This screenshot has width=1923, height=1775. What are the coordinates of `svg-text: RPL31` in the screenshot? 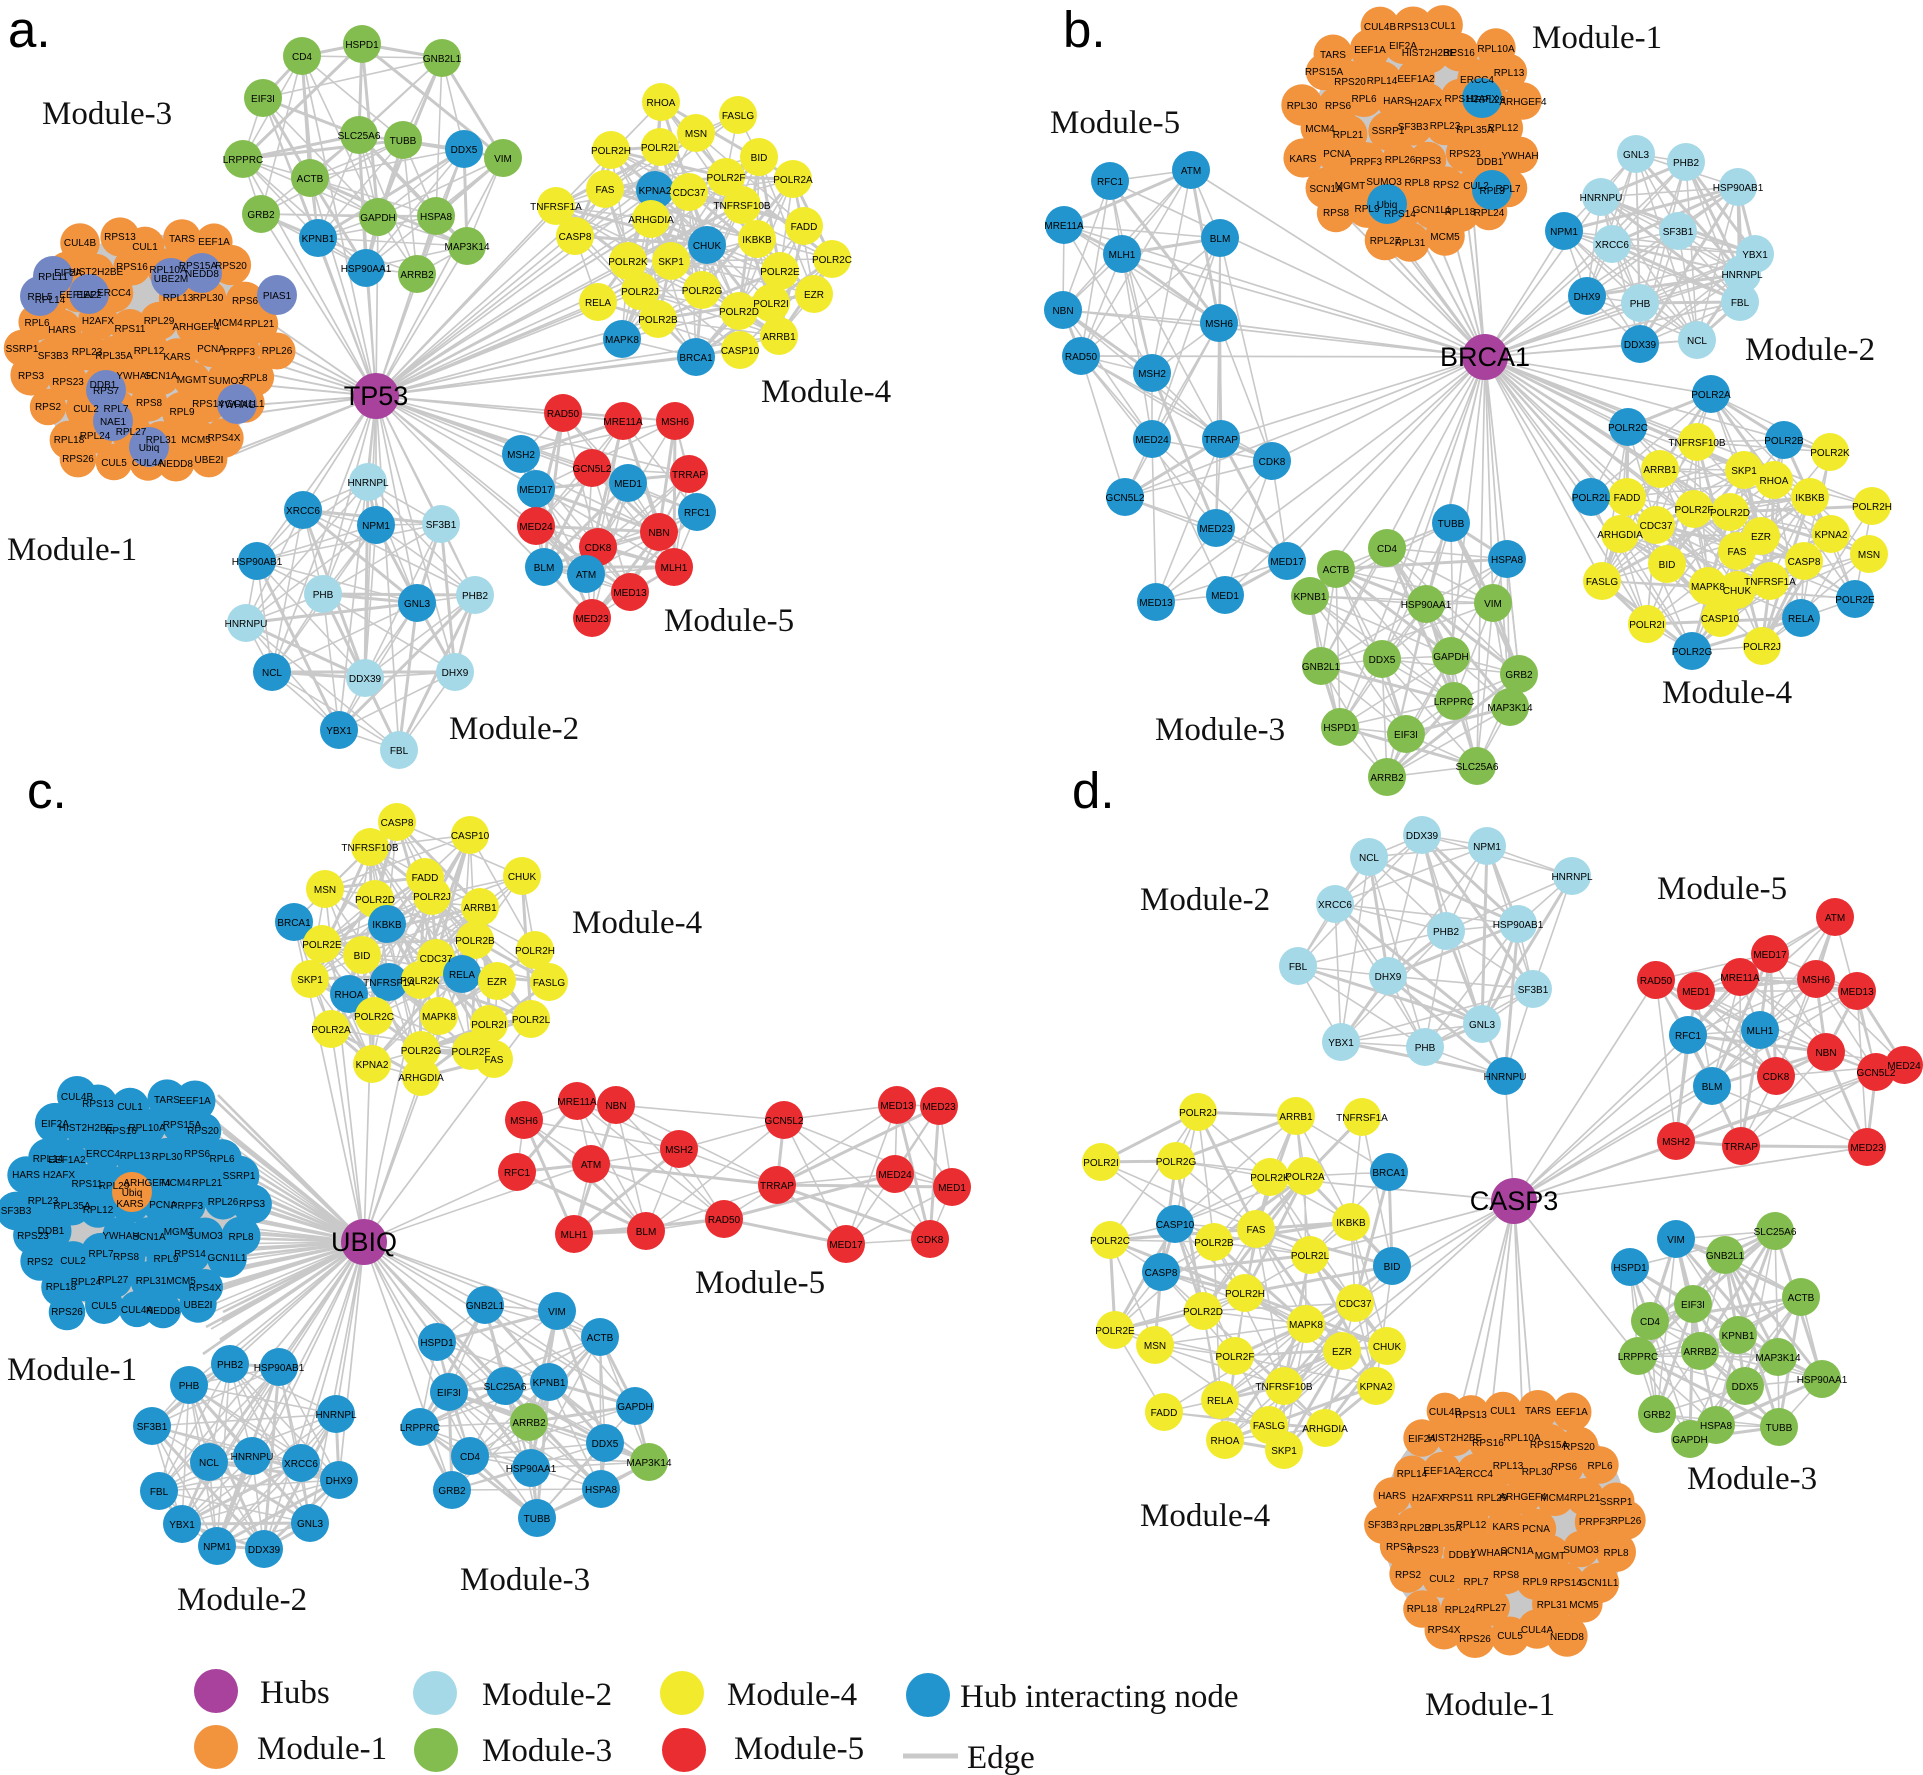 It's located at (151, 1281).